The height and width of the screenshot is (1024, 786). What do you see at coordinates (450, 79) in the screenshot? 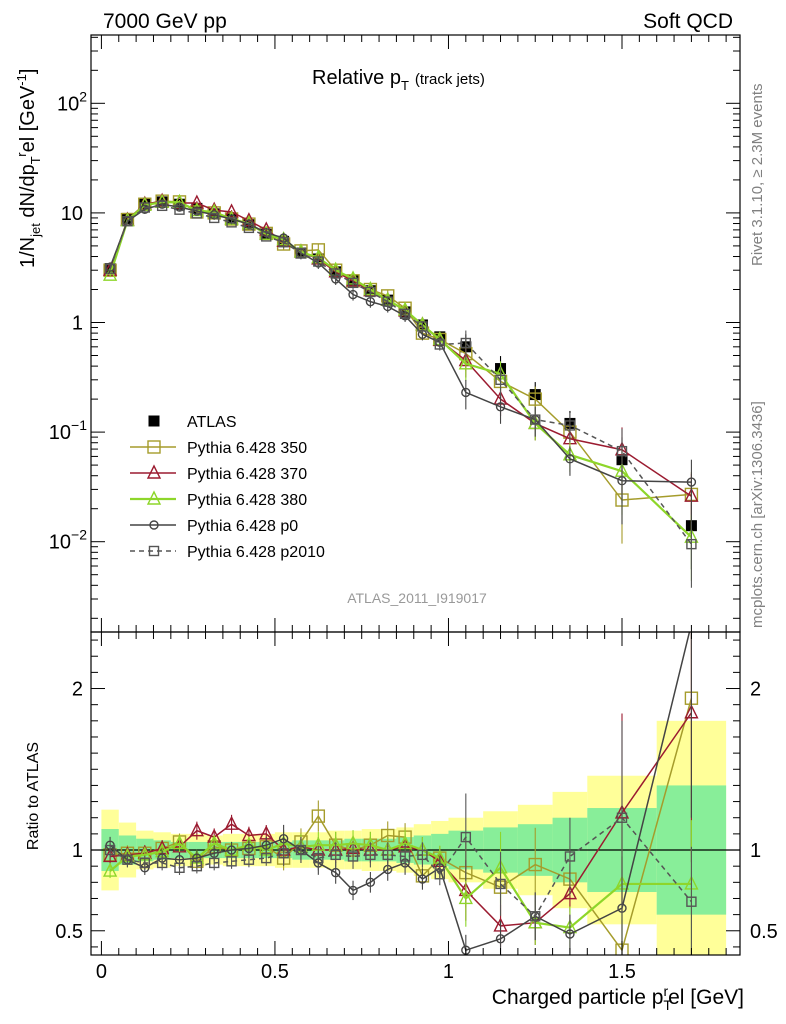
I see `main-title-suffix: (track jets)` at bounding box center [450, 79].